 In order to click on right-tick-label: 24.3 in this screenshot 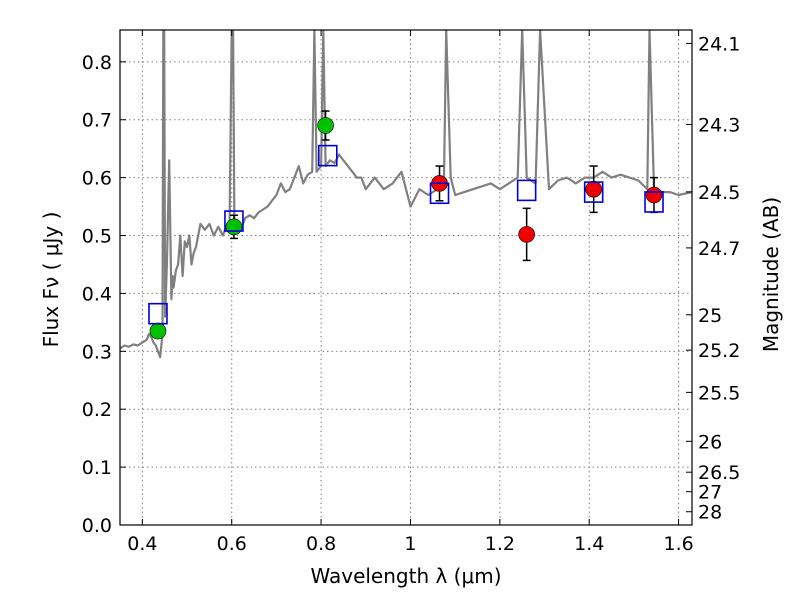, I will do `click(719, 125)`.